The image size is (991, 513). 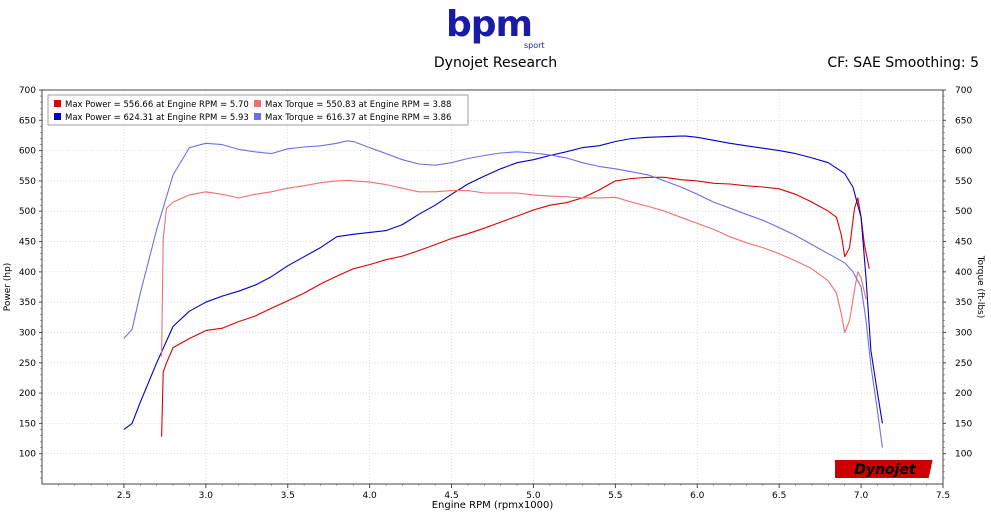 What do you see at coordinates (27, 303) in the screenshot?
I see `y-tick-label-left: 350` at bounding box center [27, 303].